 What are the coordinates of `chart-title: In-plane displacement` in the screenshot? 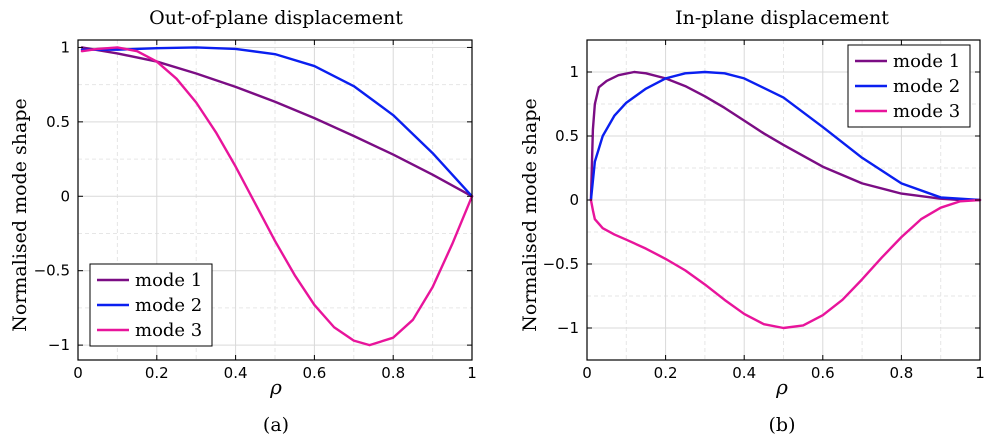 It's located at (782, 18).